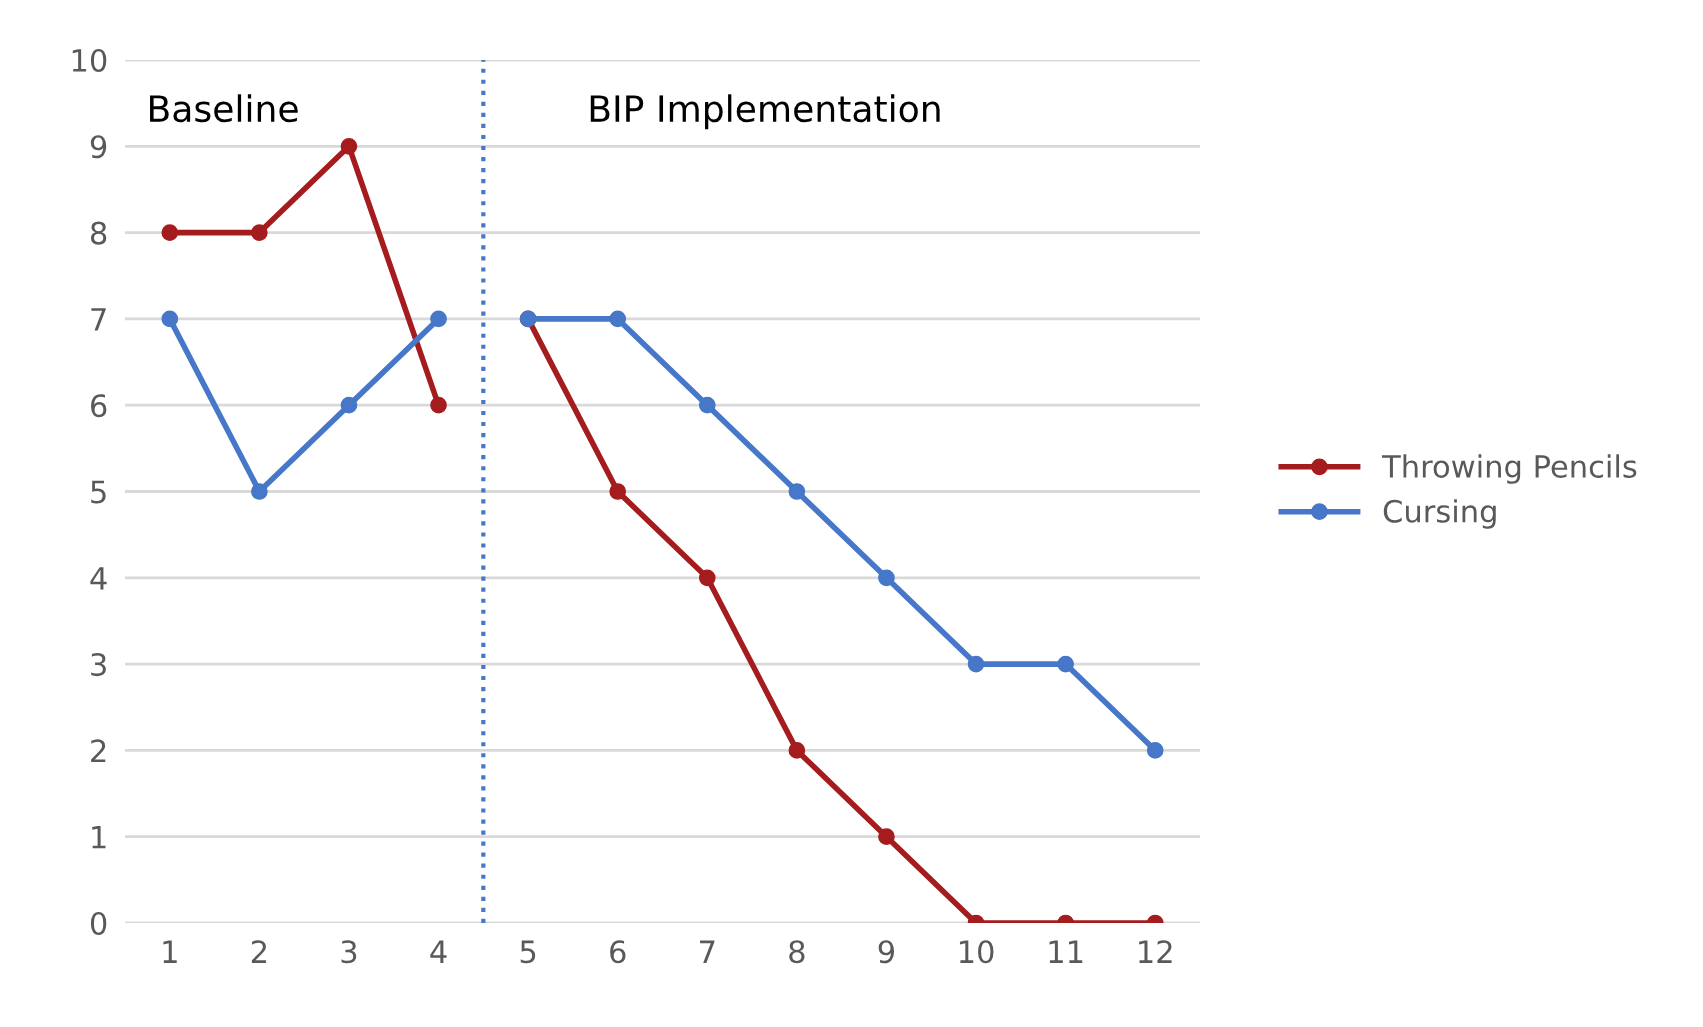 This screenshot has height=1027, width=1703. What do you see at coordinates (618, 952) in the screenshot?
I see `x-tick-label: 6` at bounding box center [618, 952].